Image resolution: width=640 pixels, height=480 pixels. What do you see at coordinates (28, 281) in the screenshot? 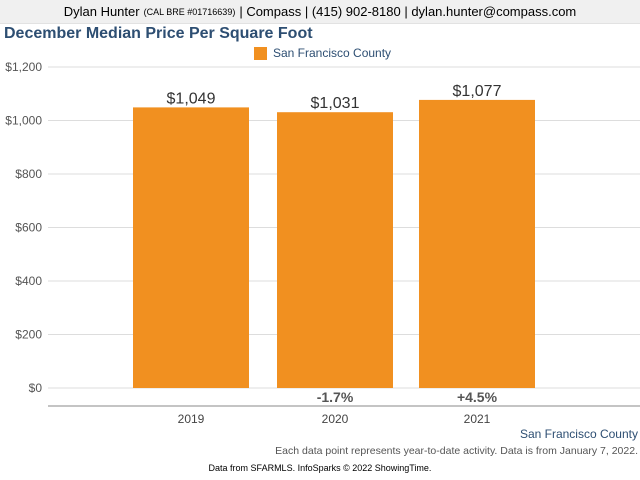
I see `y-tick-label: $400` at bounding box center [28, 281].